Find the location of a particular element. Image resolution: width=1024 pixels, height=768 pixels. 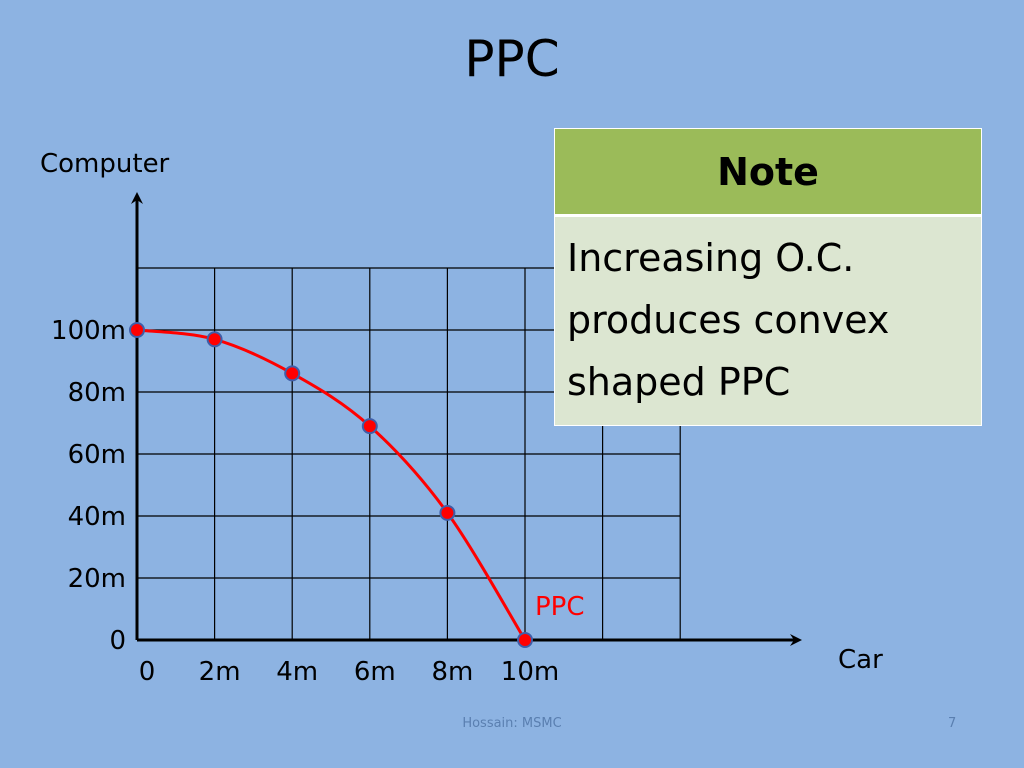

y-tick-label: 0 is located at coordinates (117, 641).